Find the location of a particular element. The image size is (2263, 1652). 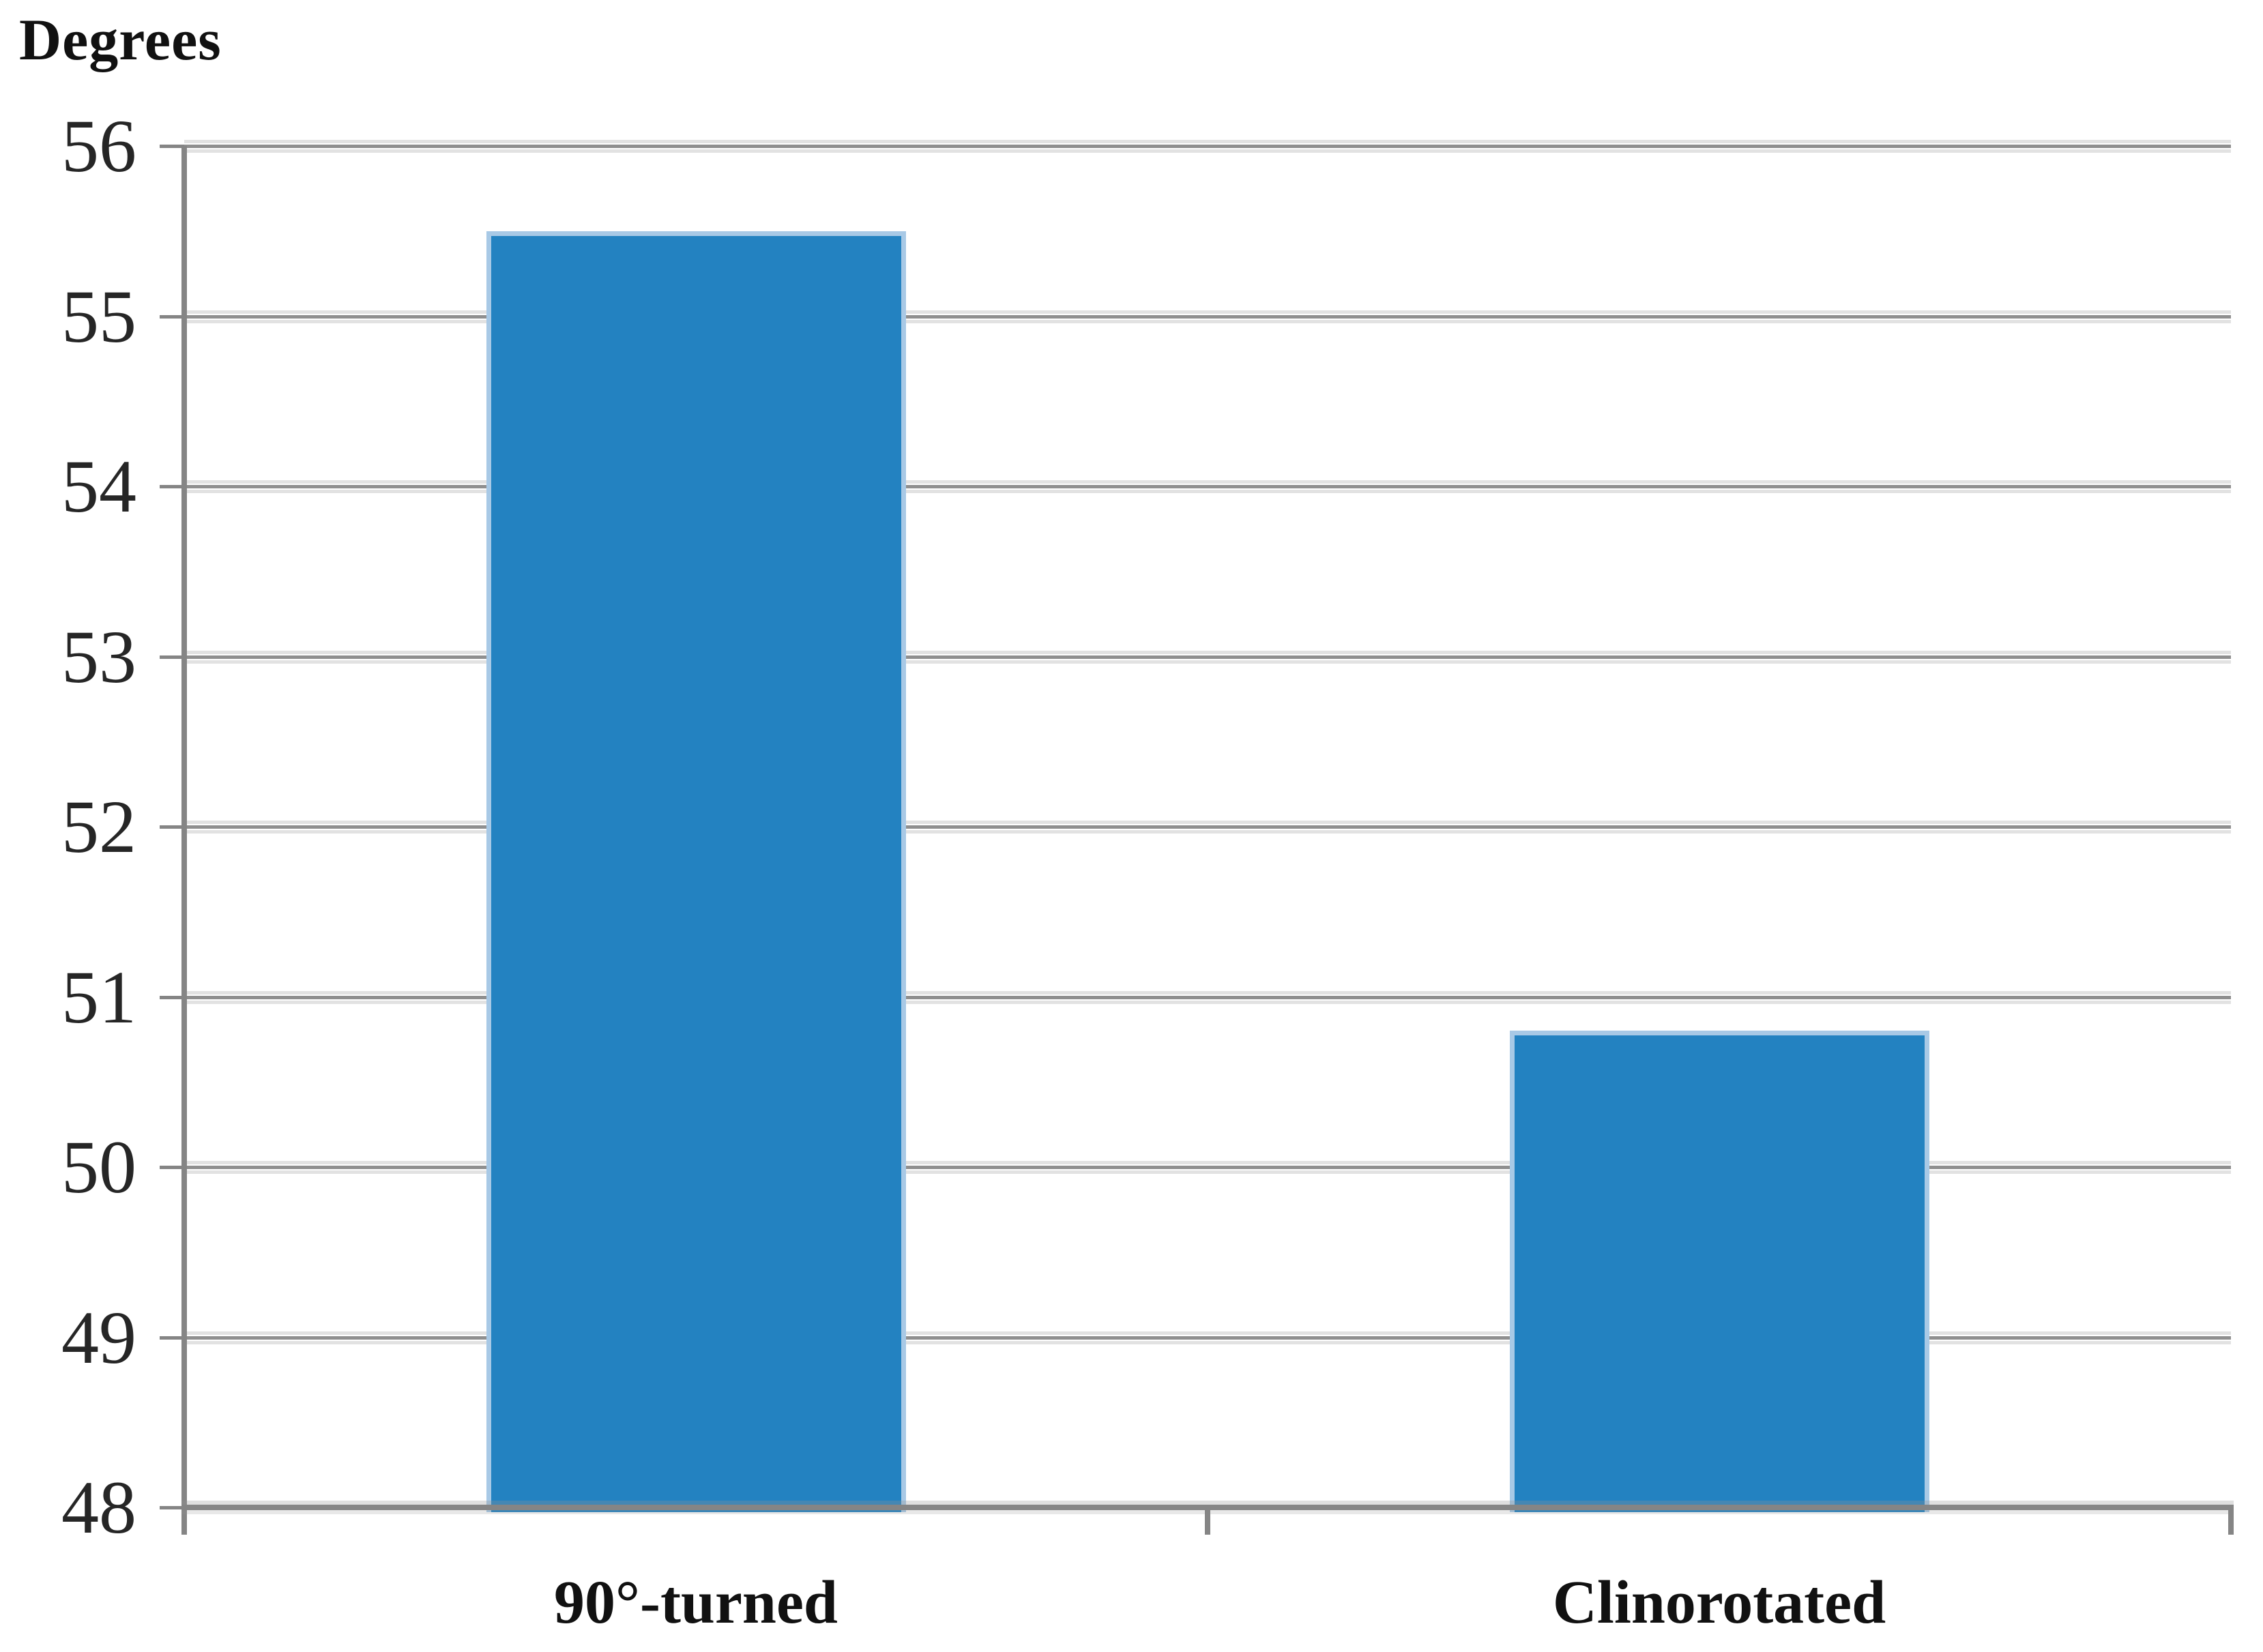

y-tick-label: 52 is located at coordinates (98, 826).